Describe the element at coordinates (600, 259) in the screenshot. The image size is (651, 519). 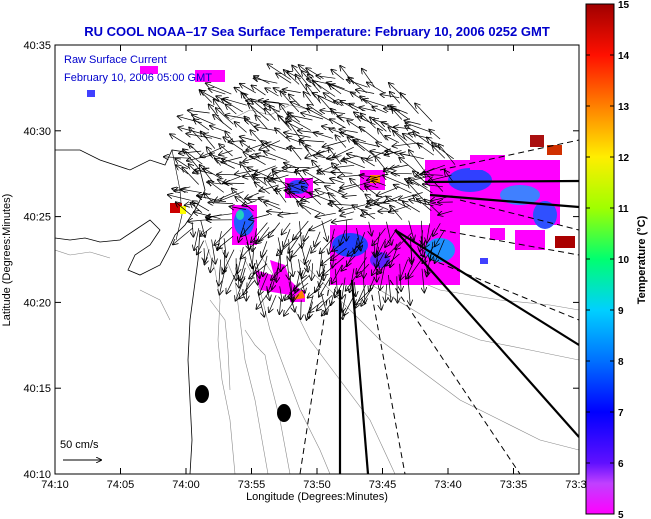
I see `colorbar` at that location.